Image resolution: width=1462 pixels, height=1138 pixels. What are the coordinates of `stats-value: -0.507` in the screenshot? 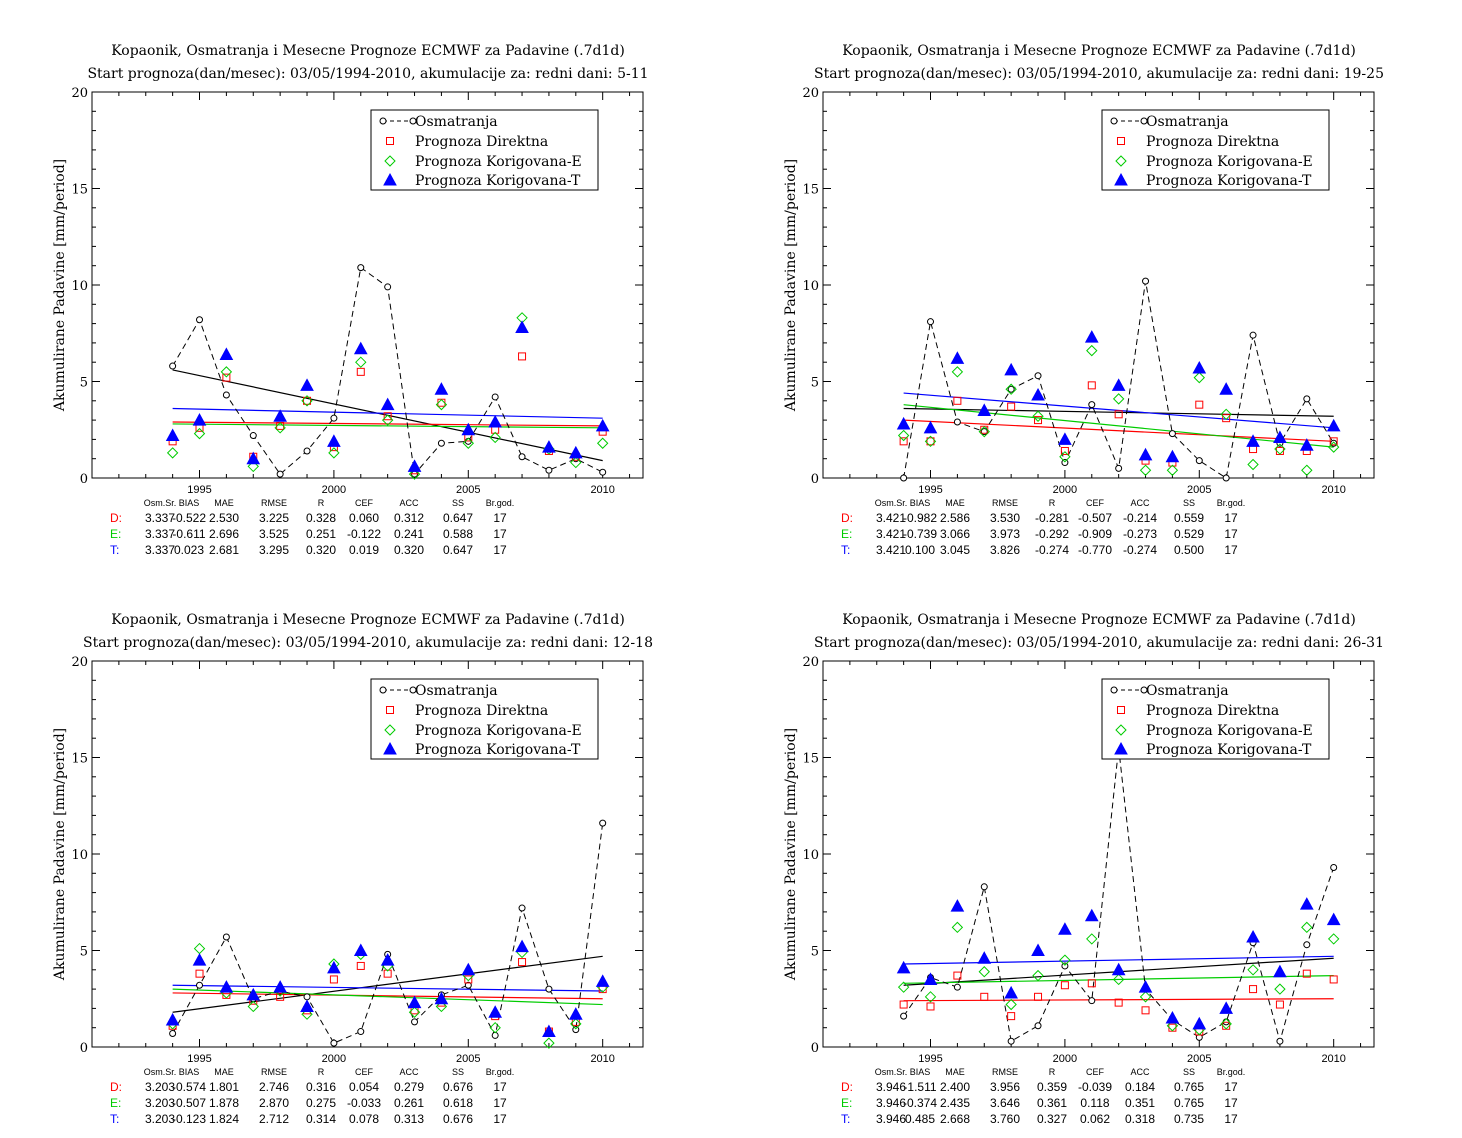 It's located at (1095, 518).